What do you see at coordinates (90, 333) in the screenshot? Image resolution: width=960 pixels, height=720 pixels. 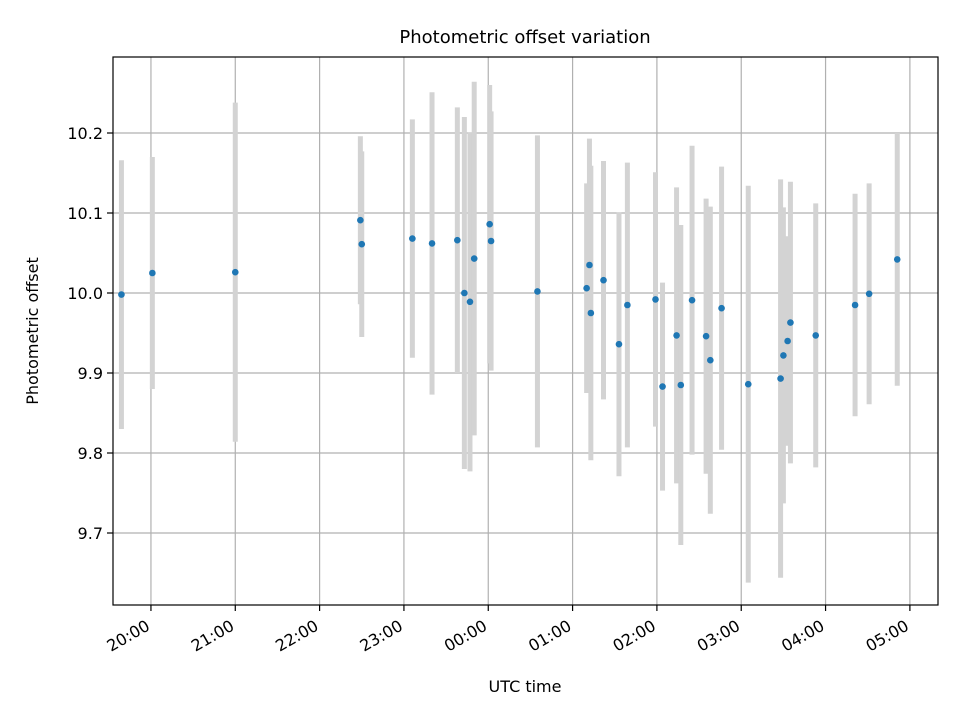 I see `y-axis-ticks: 9.7 9.8 9.9 10.0 10.1 10.2` at bounding box center [90, 333].